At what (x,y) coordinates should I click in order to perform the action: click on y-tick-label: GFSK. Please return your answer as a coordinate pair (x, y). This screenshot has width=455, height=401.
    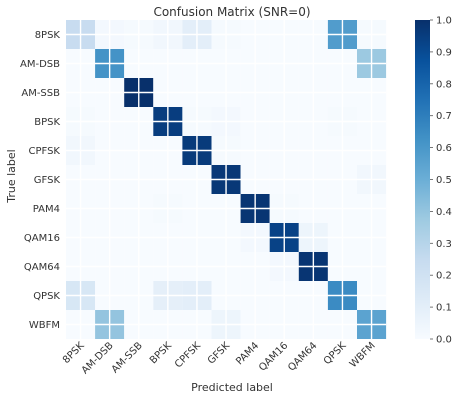
    Looking at the image, I should click on (47, 180).